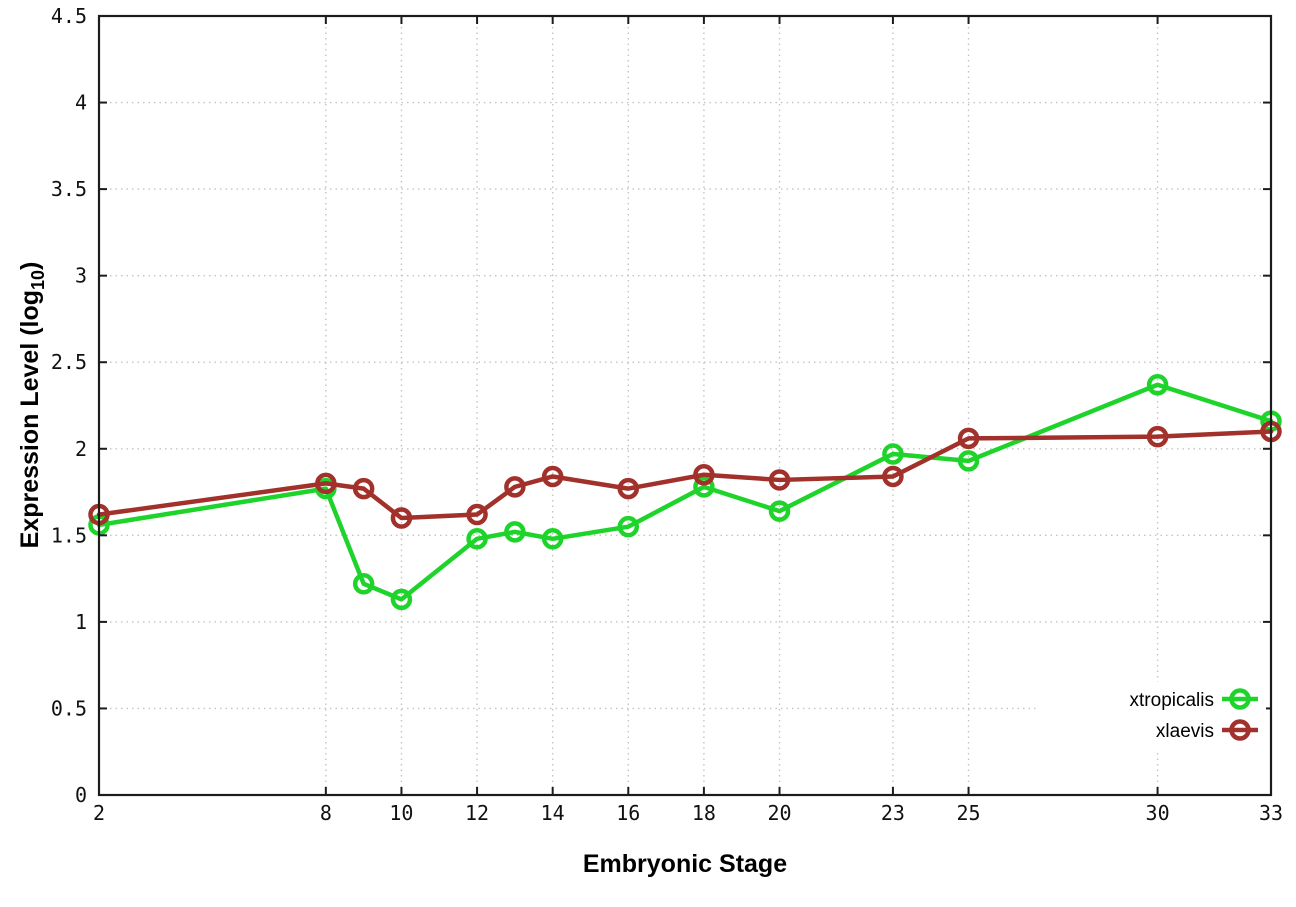 This screenshot has width=1296, height=907. What do you see at coordinates (1172, 700) in the screenshot?
I see `legend-label-xtropicalis: xtropicalis` at bounding box center [1172, 700].